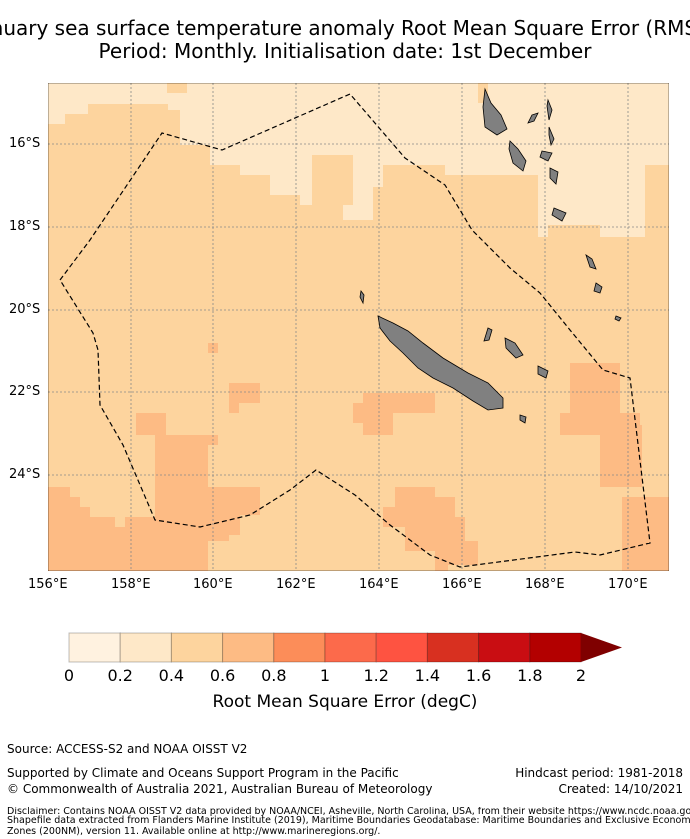  I want to click on y-tick: 20°S, so click(25, 309).